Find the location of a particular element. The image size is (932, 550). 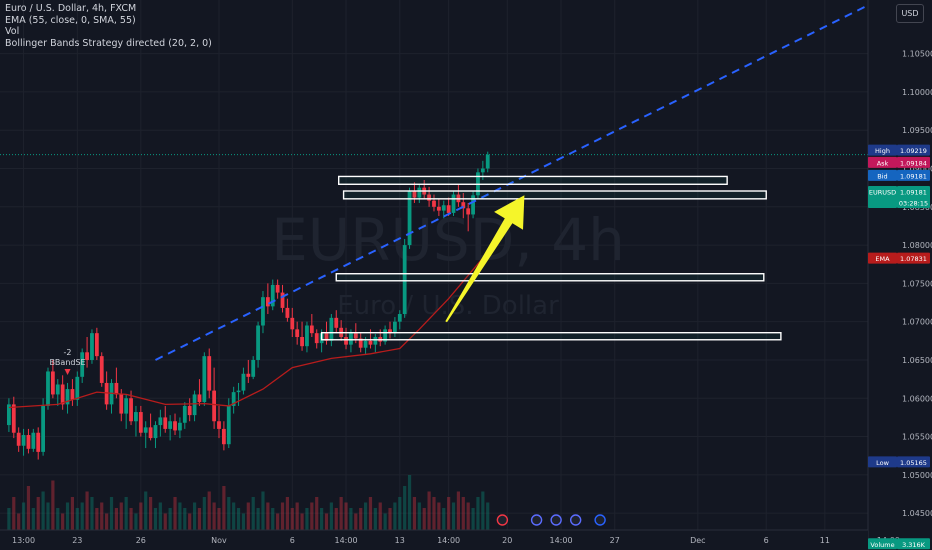

currency-button: USD is located at coordinates (910, 13).